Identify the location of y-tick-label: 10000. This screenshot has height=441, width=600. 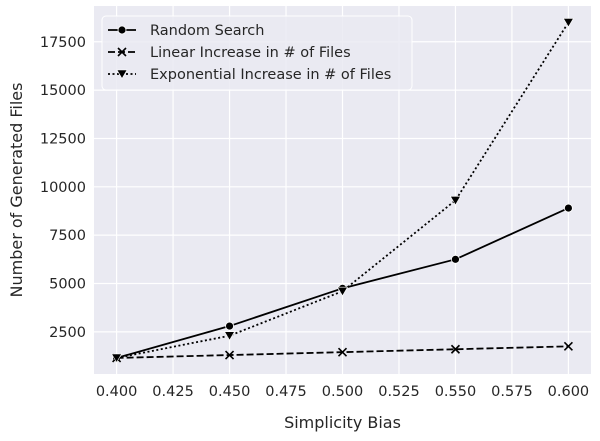
(63, 188).